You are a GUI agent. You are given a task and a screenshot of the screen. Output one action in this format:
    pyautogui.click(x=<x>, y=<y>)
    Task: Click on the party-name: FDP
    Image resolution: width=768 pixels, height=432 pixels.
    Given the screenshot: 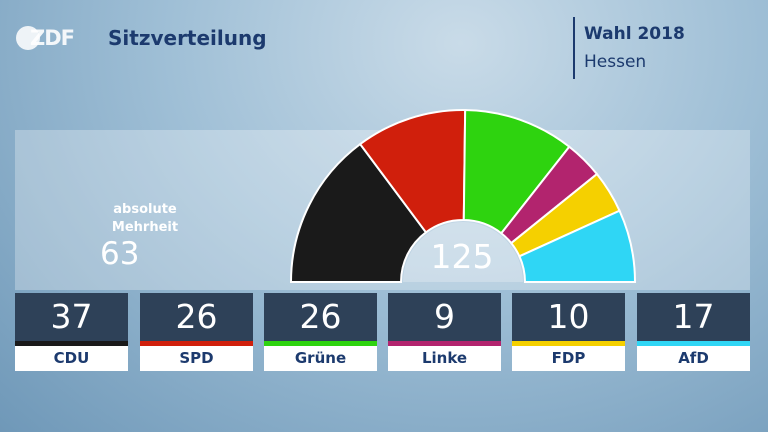 What is the action you would take?
    pyautogui.click(x=568, y=358)
    